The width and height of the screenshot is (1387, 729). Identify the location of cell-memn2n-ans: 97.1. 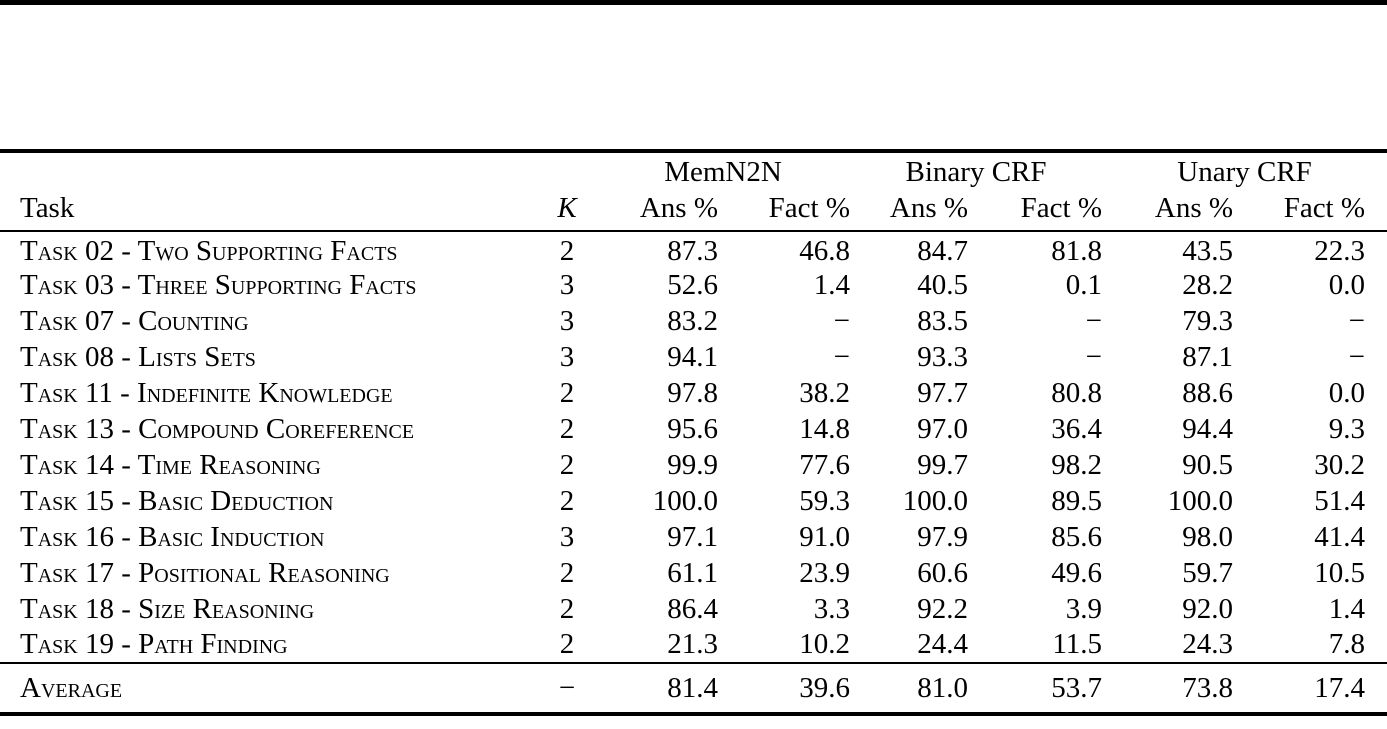
(692, 536).